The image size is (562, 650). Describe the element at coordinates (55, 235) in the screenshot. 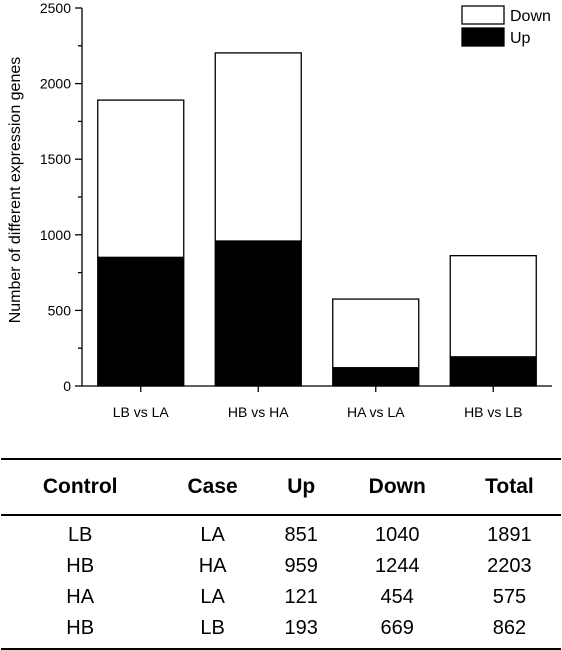

I see `y-tick-label: 1000` at that location.